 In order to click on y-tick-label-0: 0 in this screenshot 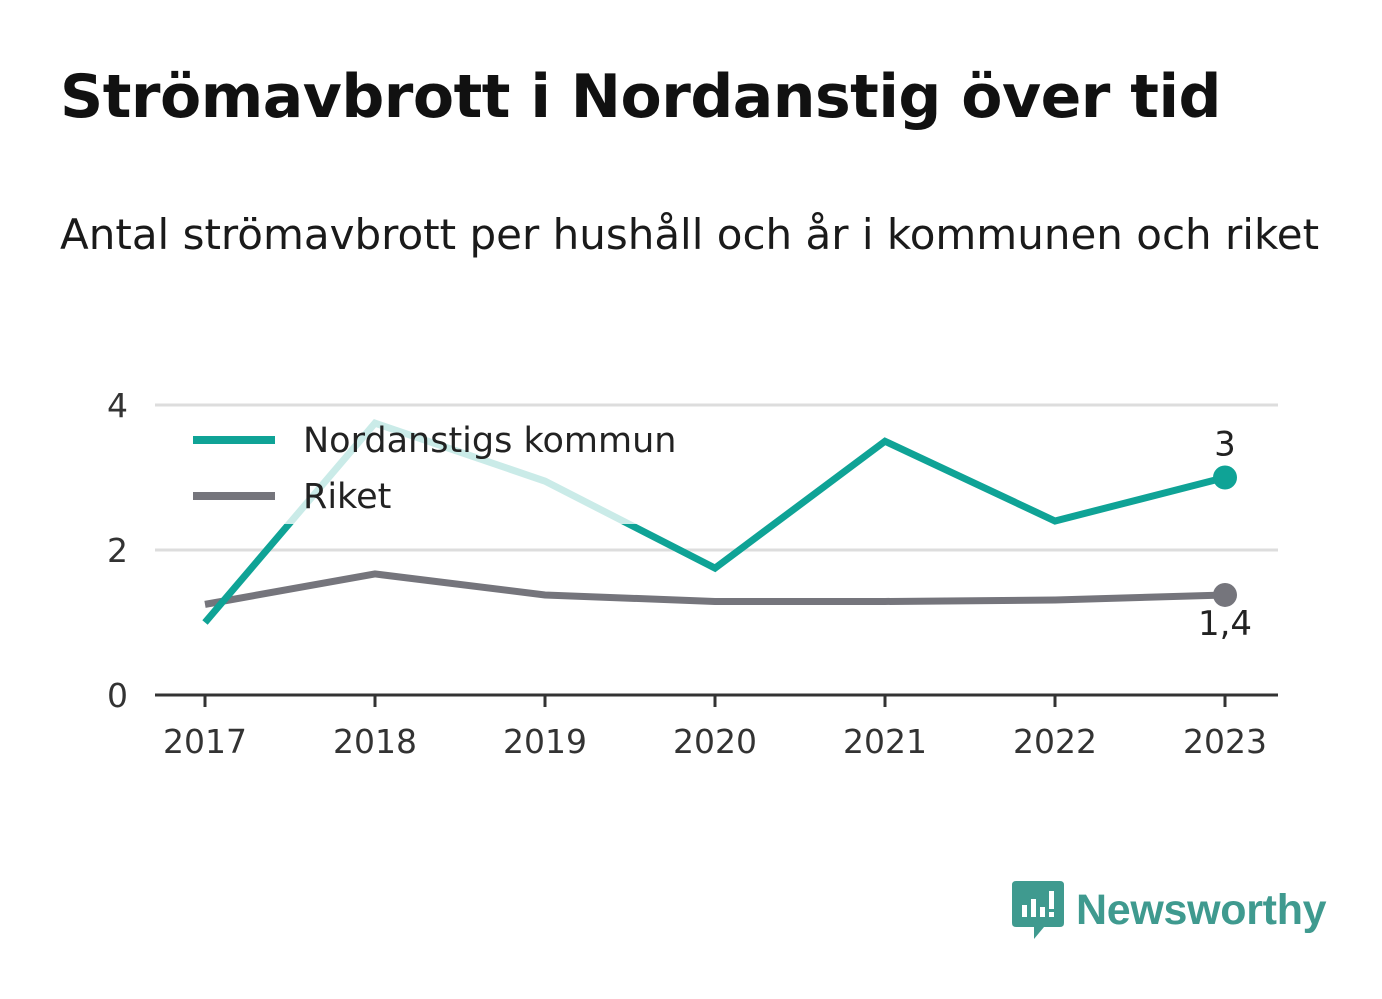, I will do `click(117, 695)`.